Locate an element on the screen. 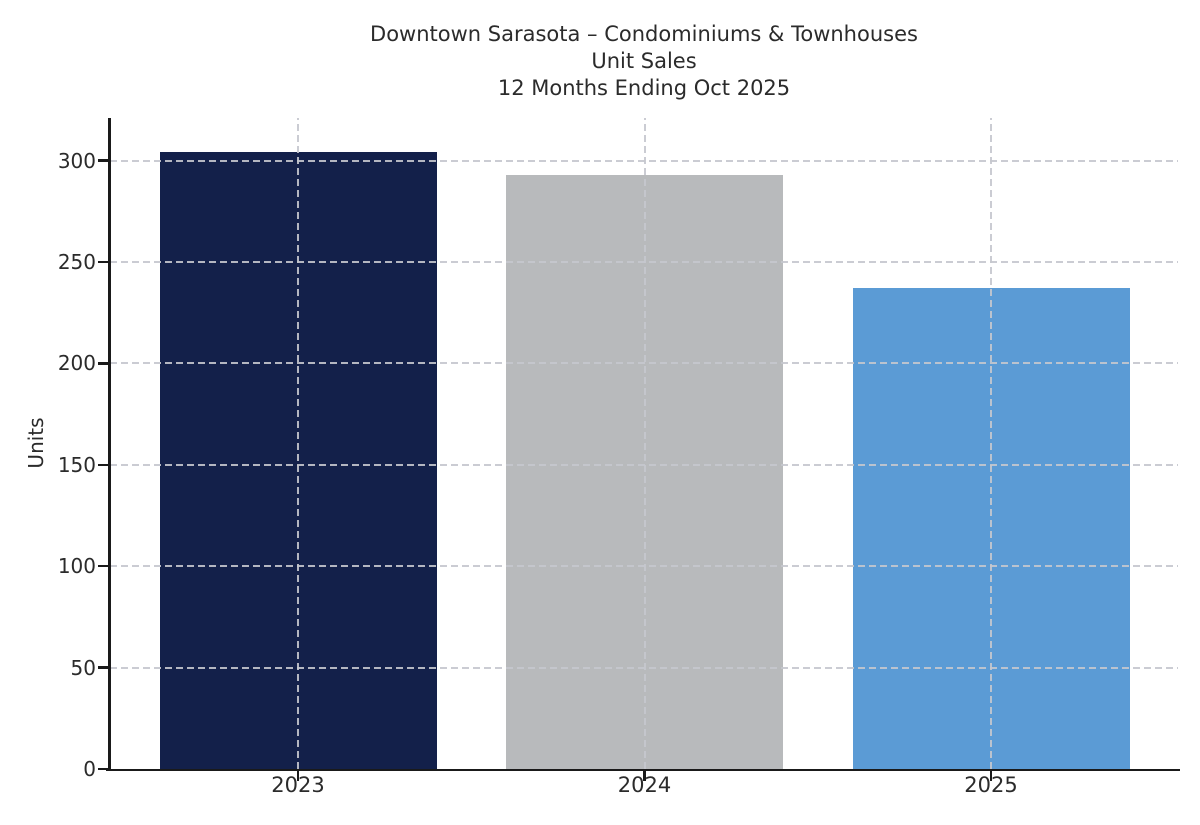 The image size is (1200, 825). chart-title-line-2: Unit Sales is located at coordinates (644, 61).